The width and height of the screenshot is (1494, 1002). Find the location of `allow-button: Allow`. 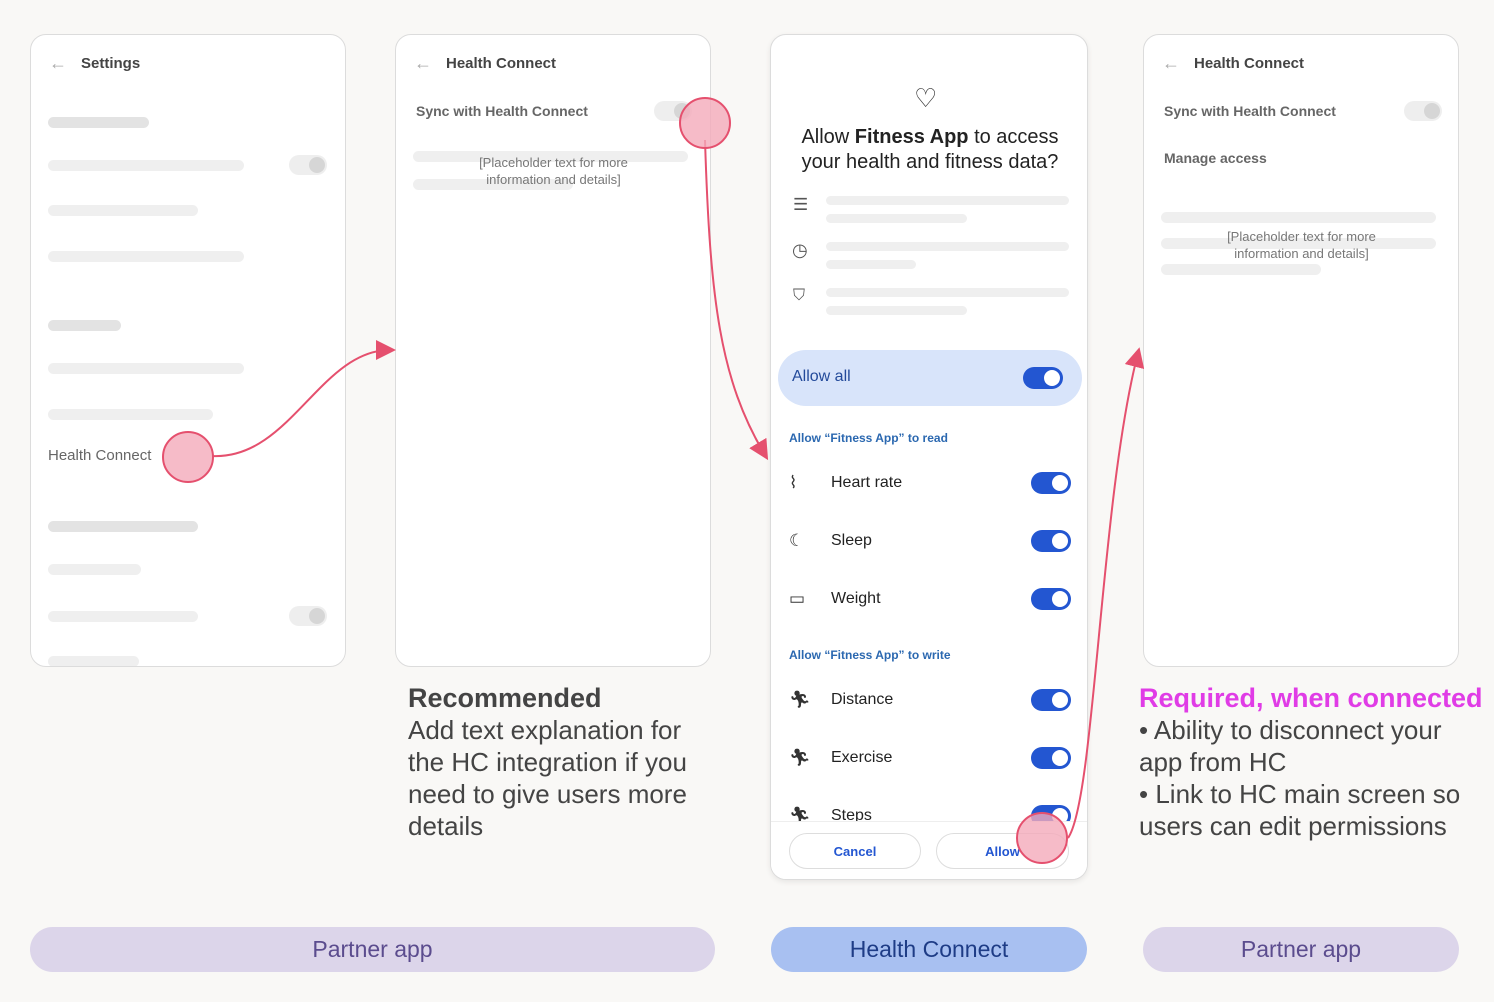

allow-button: Allow is located at coordinates (1002, 851).